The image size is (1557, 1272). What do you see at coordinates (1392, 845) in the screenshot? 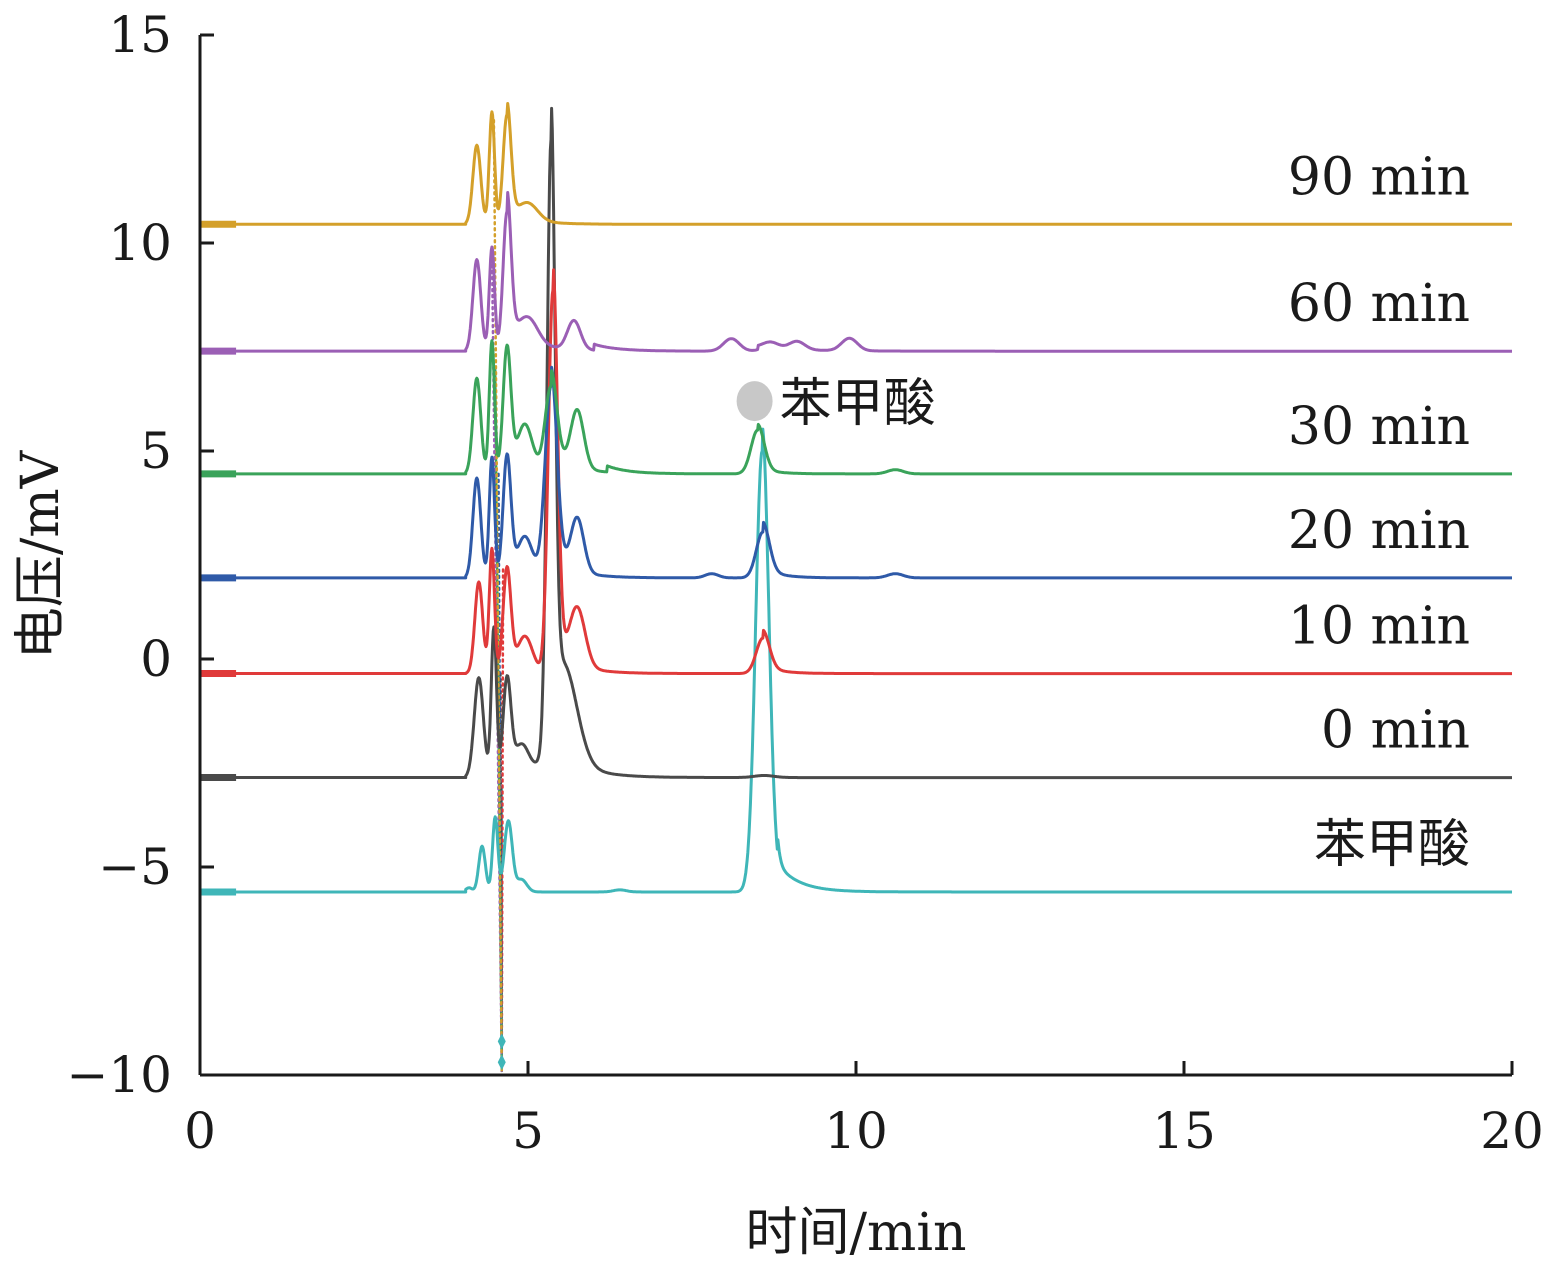
I see `series-label: 苯甲酸` at bounding box center [1392, 845].